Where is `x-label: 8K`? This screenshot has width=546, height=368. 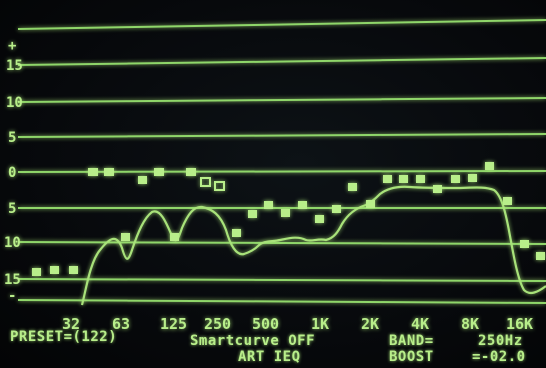 x-label: 8K is located at coordinates (470, 324).